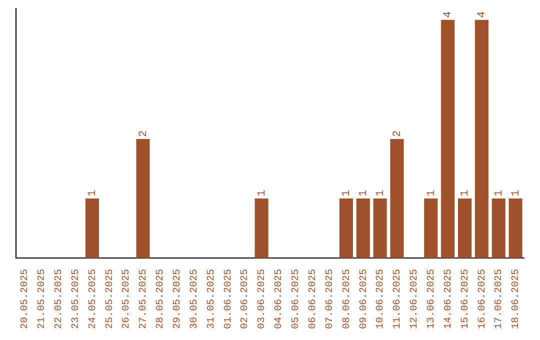  Describe the element at coordinates (228, 299) in the screenshot. I see `x-tick-label: 01.06.2025` at that location.